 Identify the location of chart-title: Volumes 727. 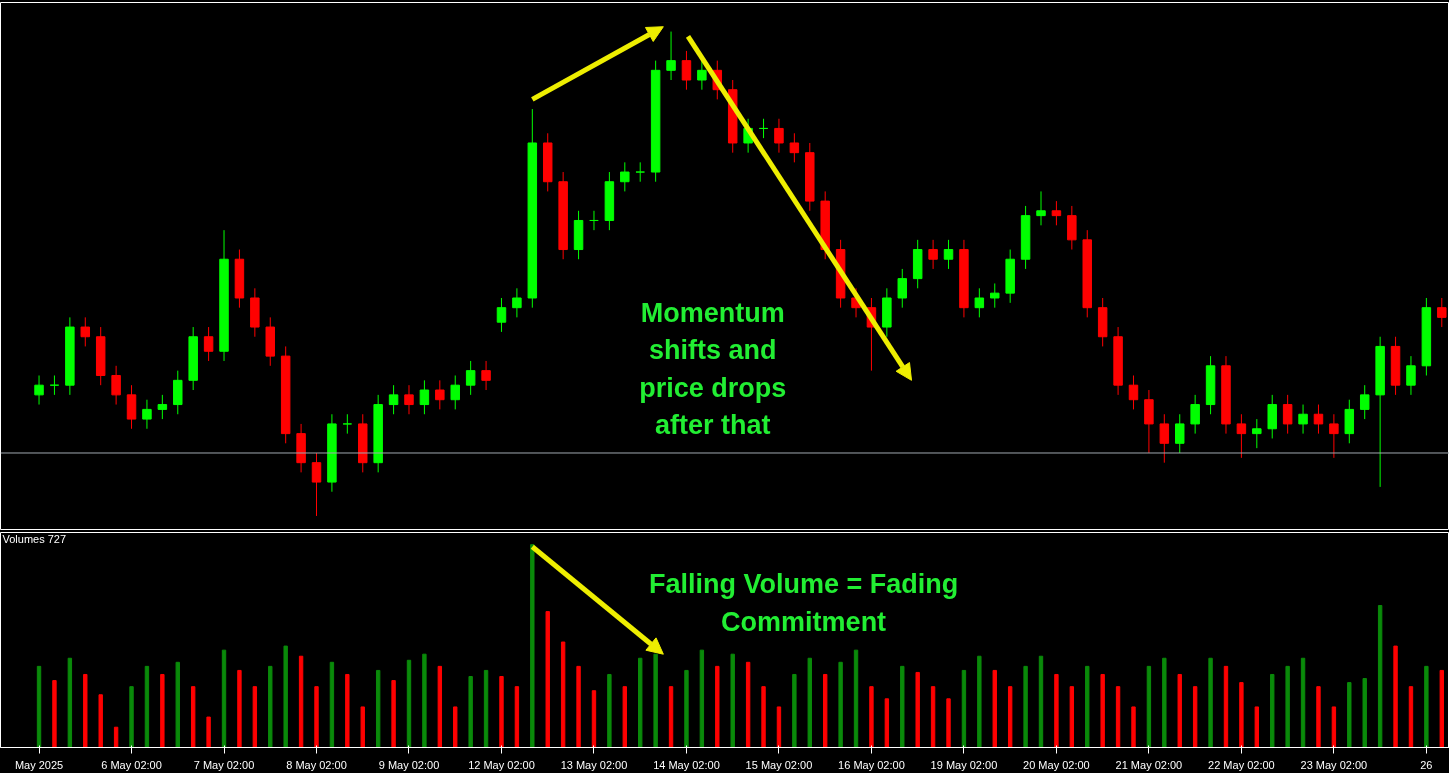
(34, 538).